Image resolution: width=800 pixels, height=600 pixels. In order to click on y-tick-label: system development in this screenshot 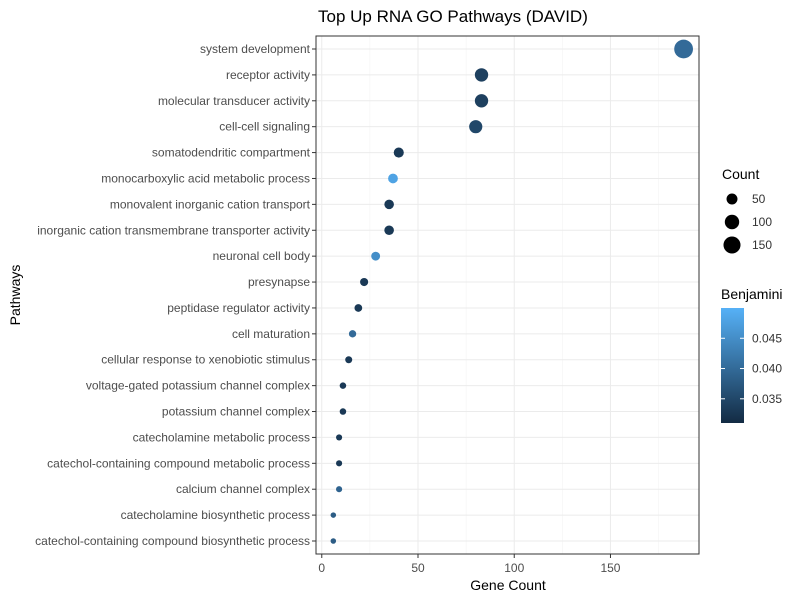, I will do `click(255, 49)`.